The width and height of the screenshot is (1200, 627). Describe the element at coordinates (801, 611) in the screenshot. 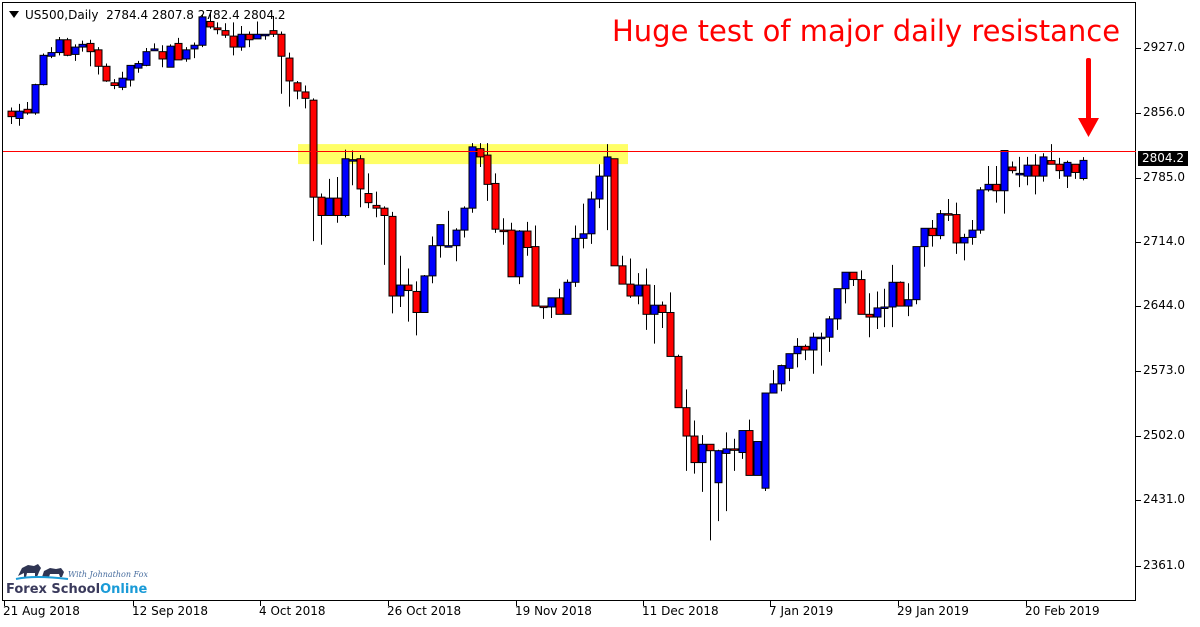

I see `x-axis-label: 7 Jan 2019` at that location.